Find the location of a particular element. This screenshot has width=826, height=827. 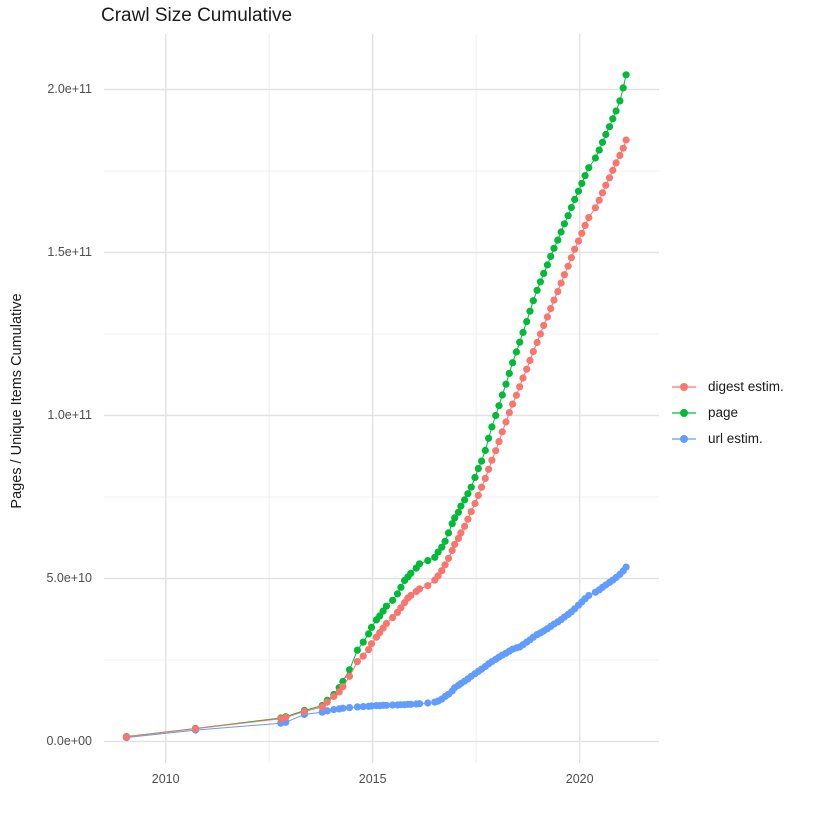

legend-item: digest estim. is located at coordinates (727, 386).